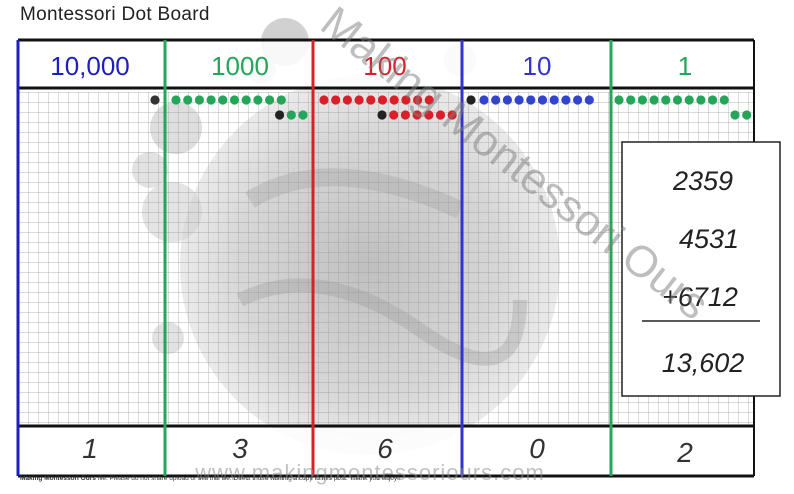 This screenshot has width=794, height=494. I want to click on header-tenthousands: 10,000, so click(90, 66).